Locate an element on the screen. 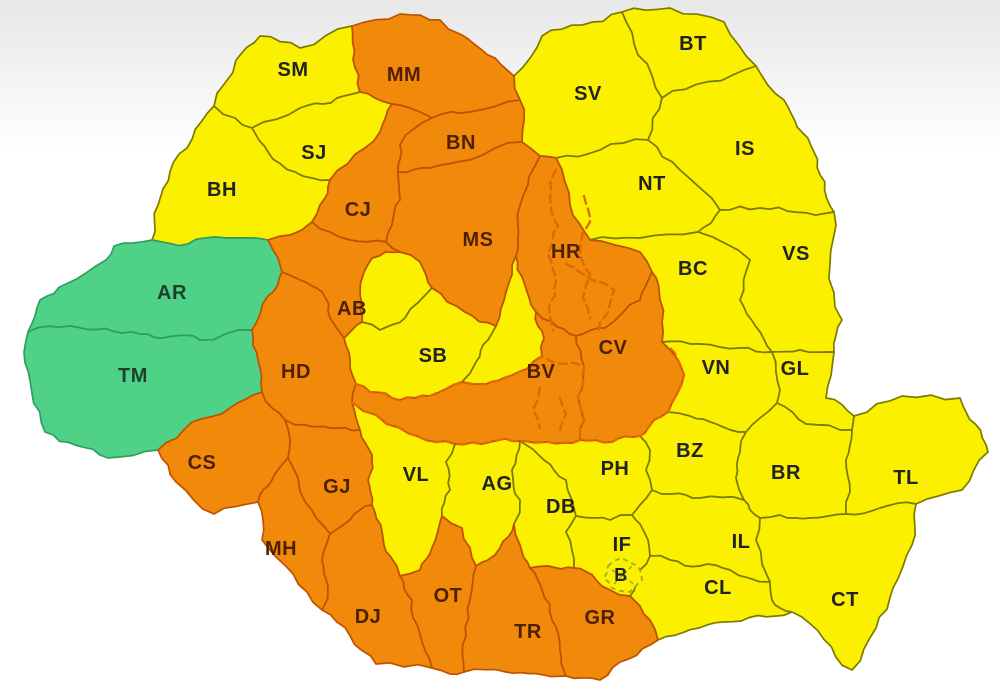  alert-zone-dashes-layer is located at coordinates (518, 307).